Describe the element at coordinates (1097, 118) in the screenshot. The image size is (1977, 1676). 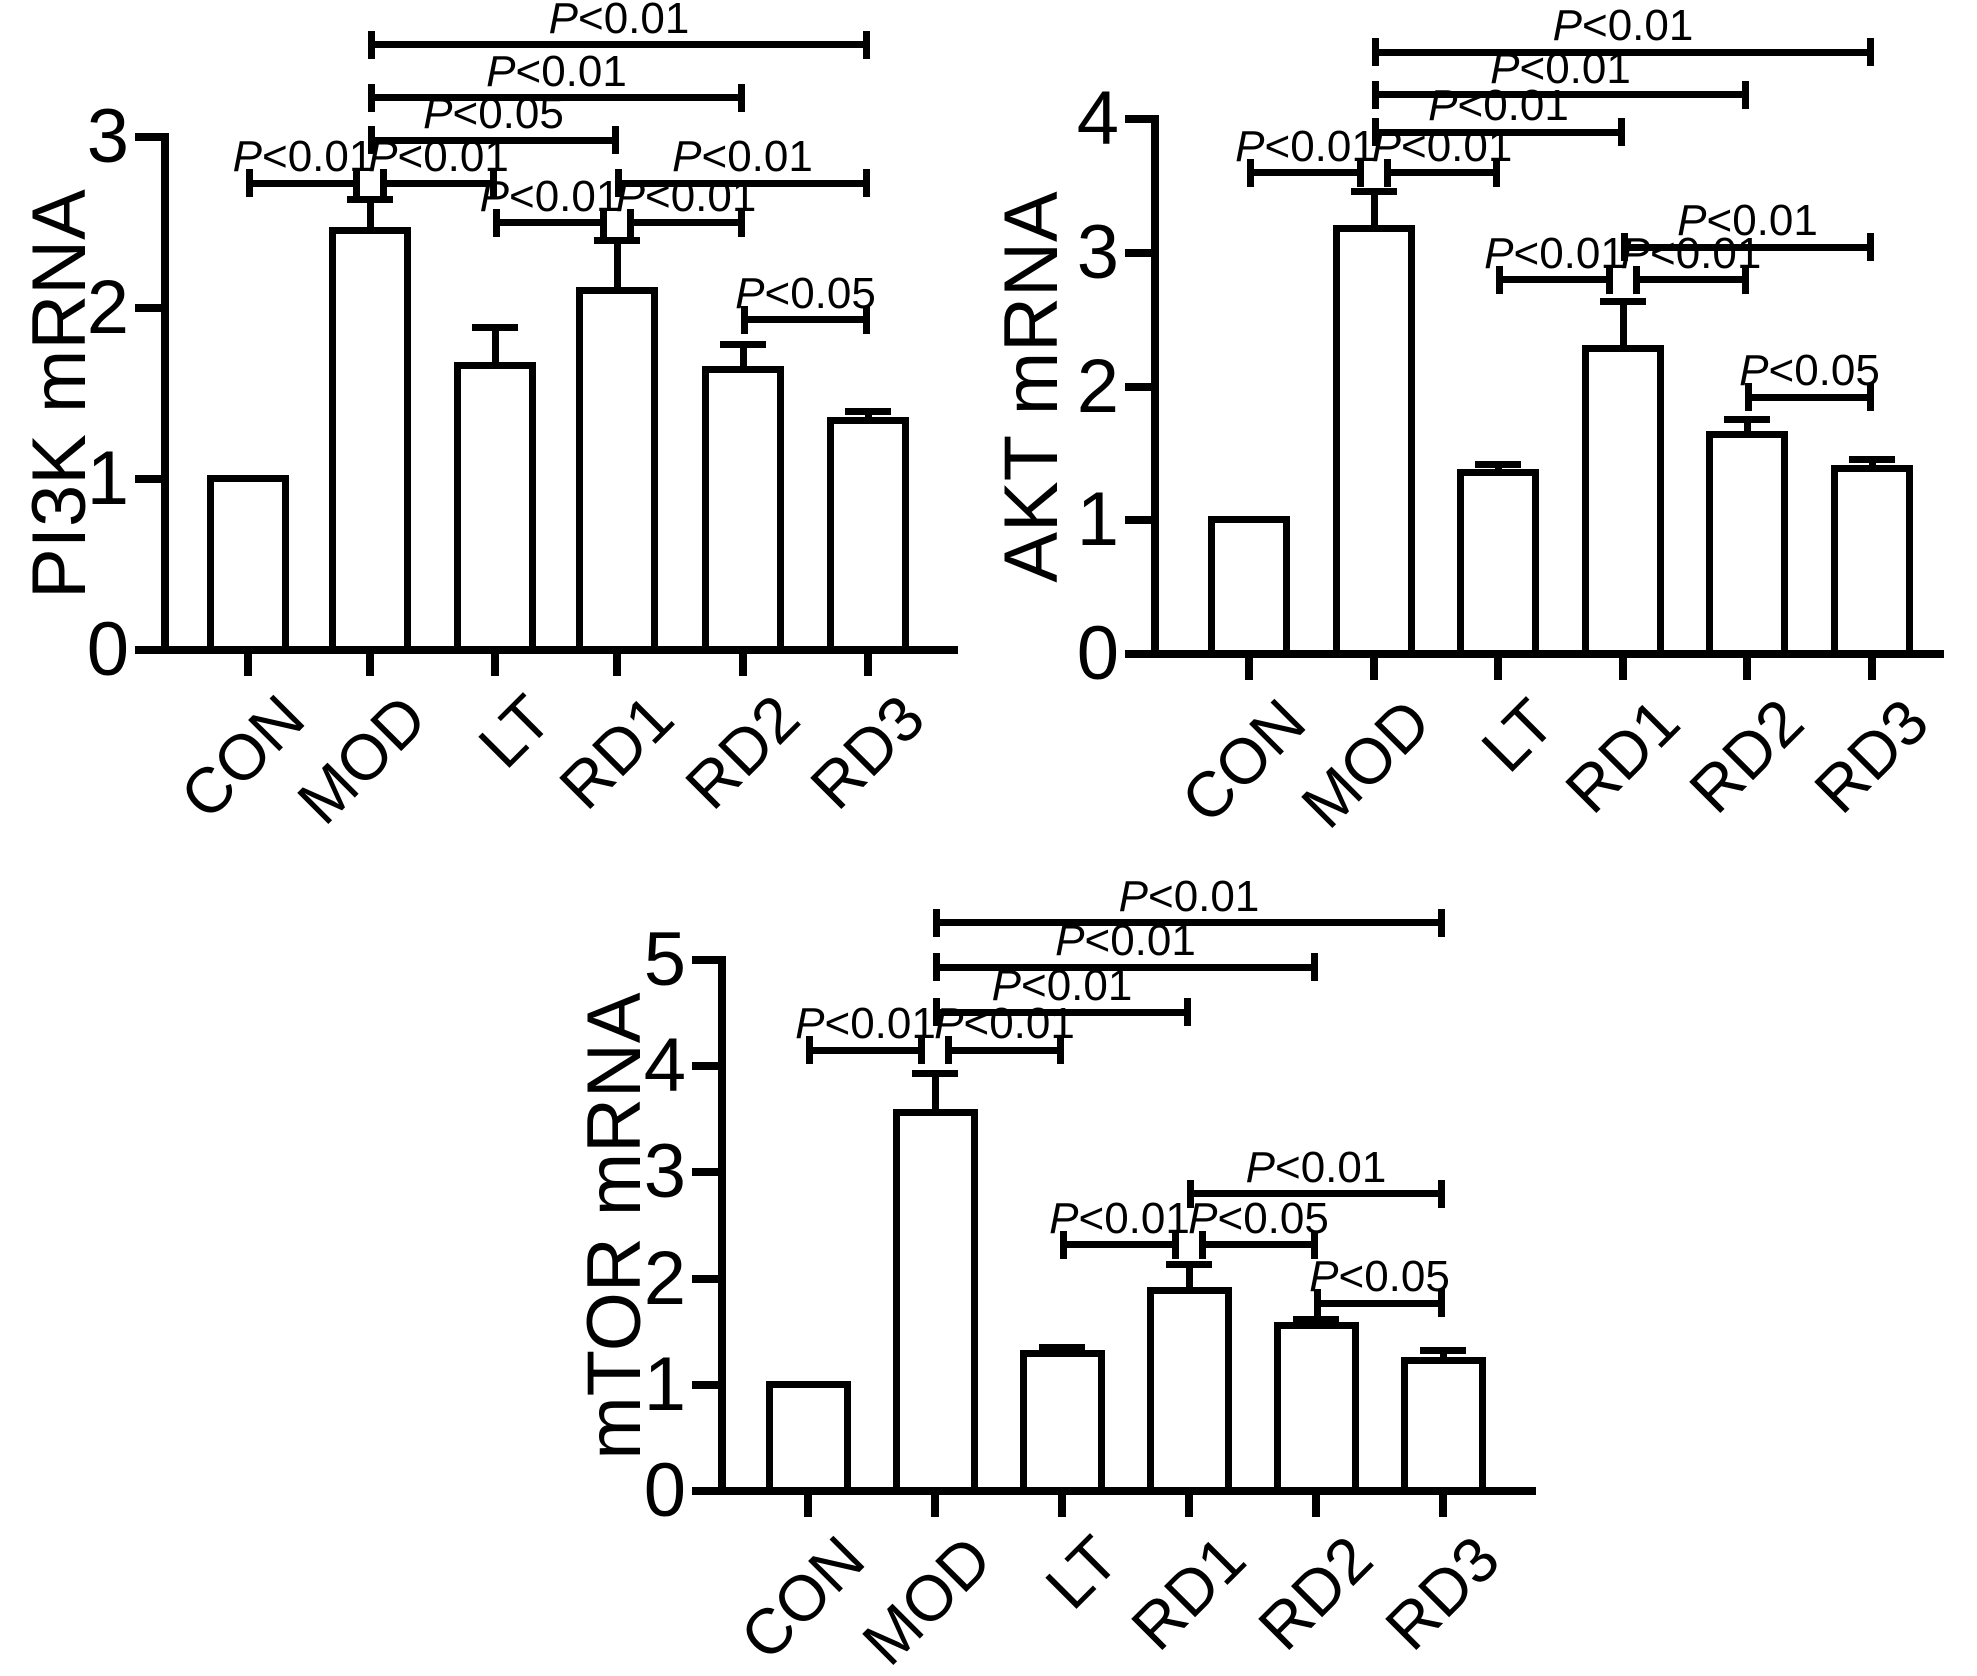
I see `y-tick-label: 4` at that location.